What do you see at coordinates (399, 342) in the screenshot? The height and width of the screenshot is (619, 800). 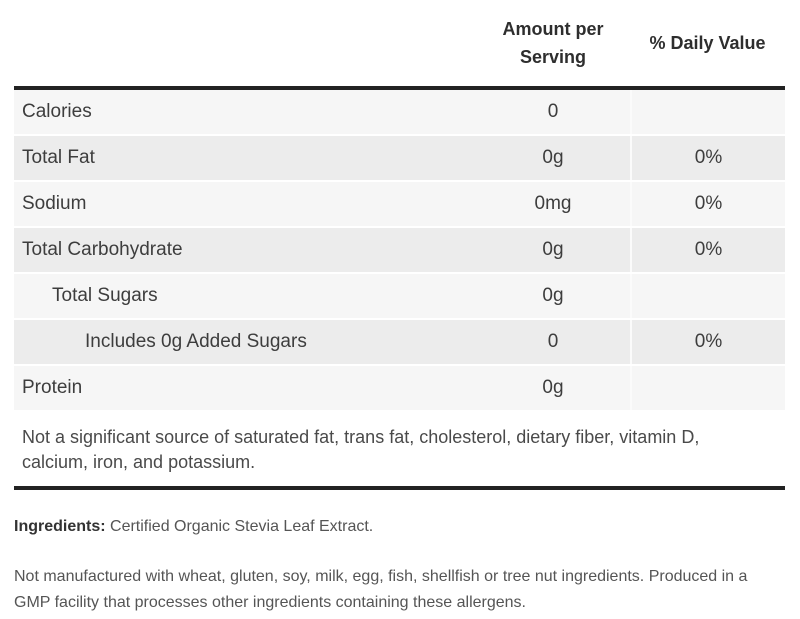 I see `table-row-added-sugars: Includes 0g Added Sugars 0 0%` at bounding box center [399, 342].